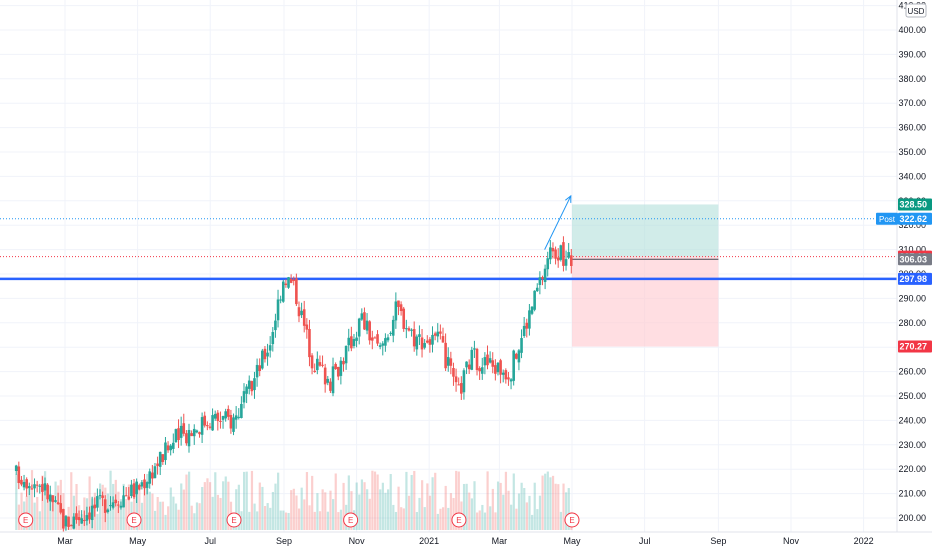 The height and width of the screenshot is (555, 932). I want to click on profit-zone, so click(645, 230).